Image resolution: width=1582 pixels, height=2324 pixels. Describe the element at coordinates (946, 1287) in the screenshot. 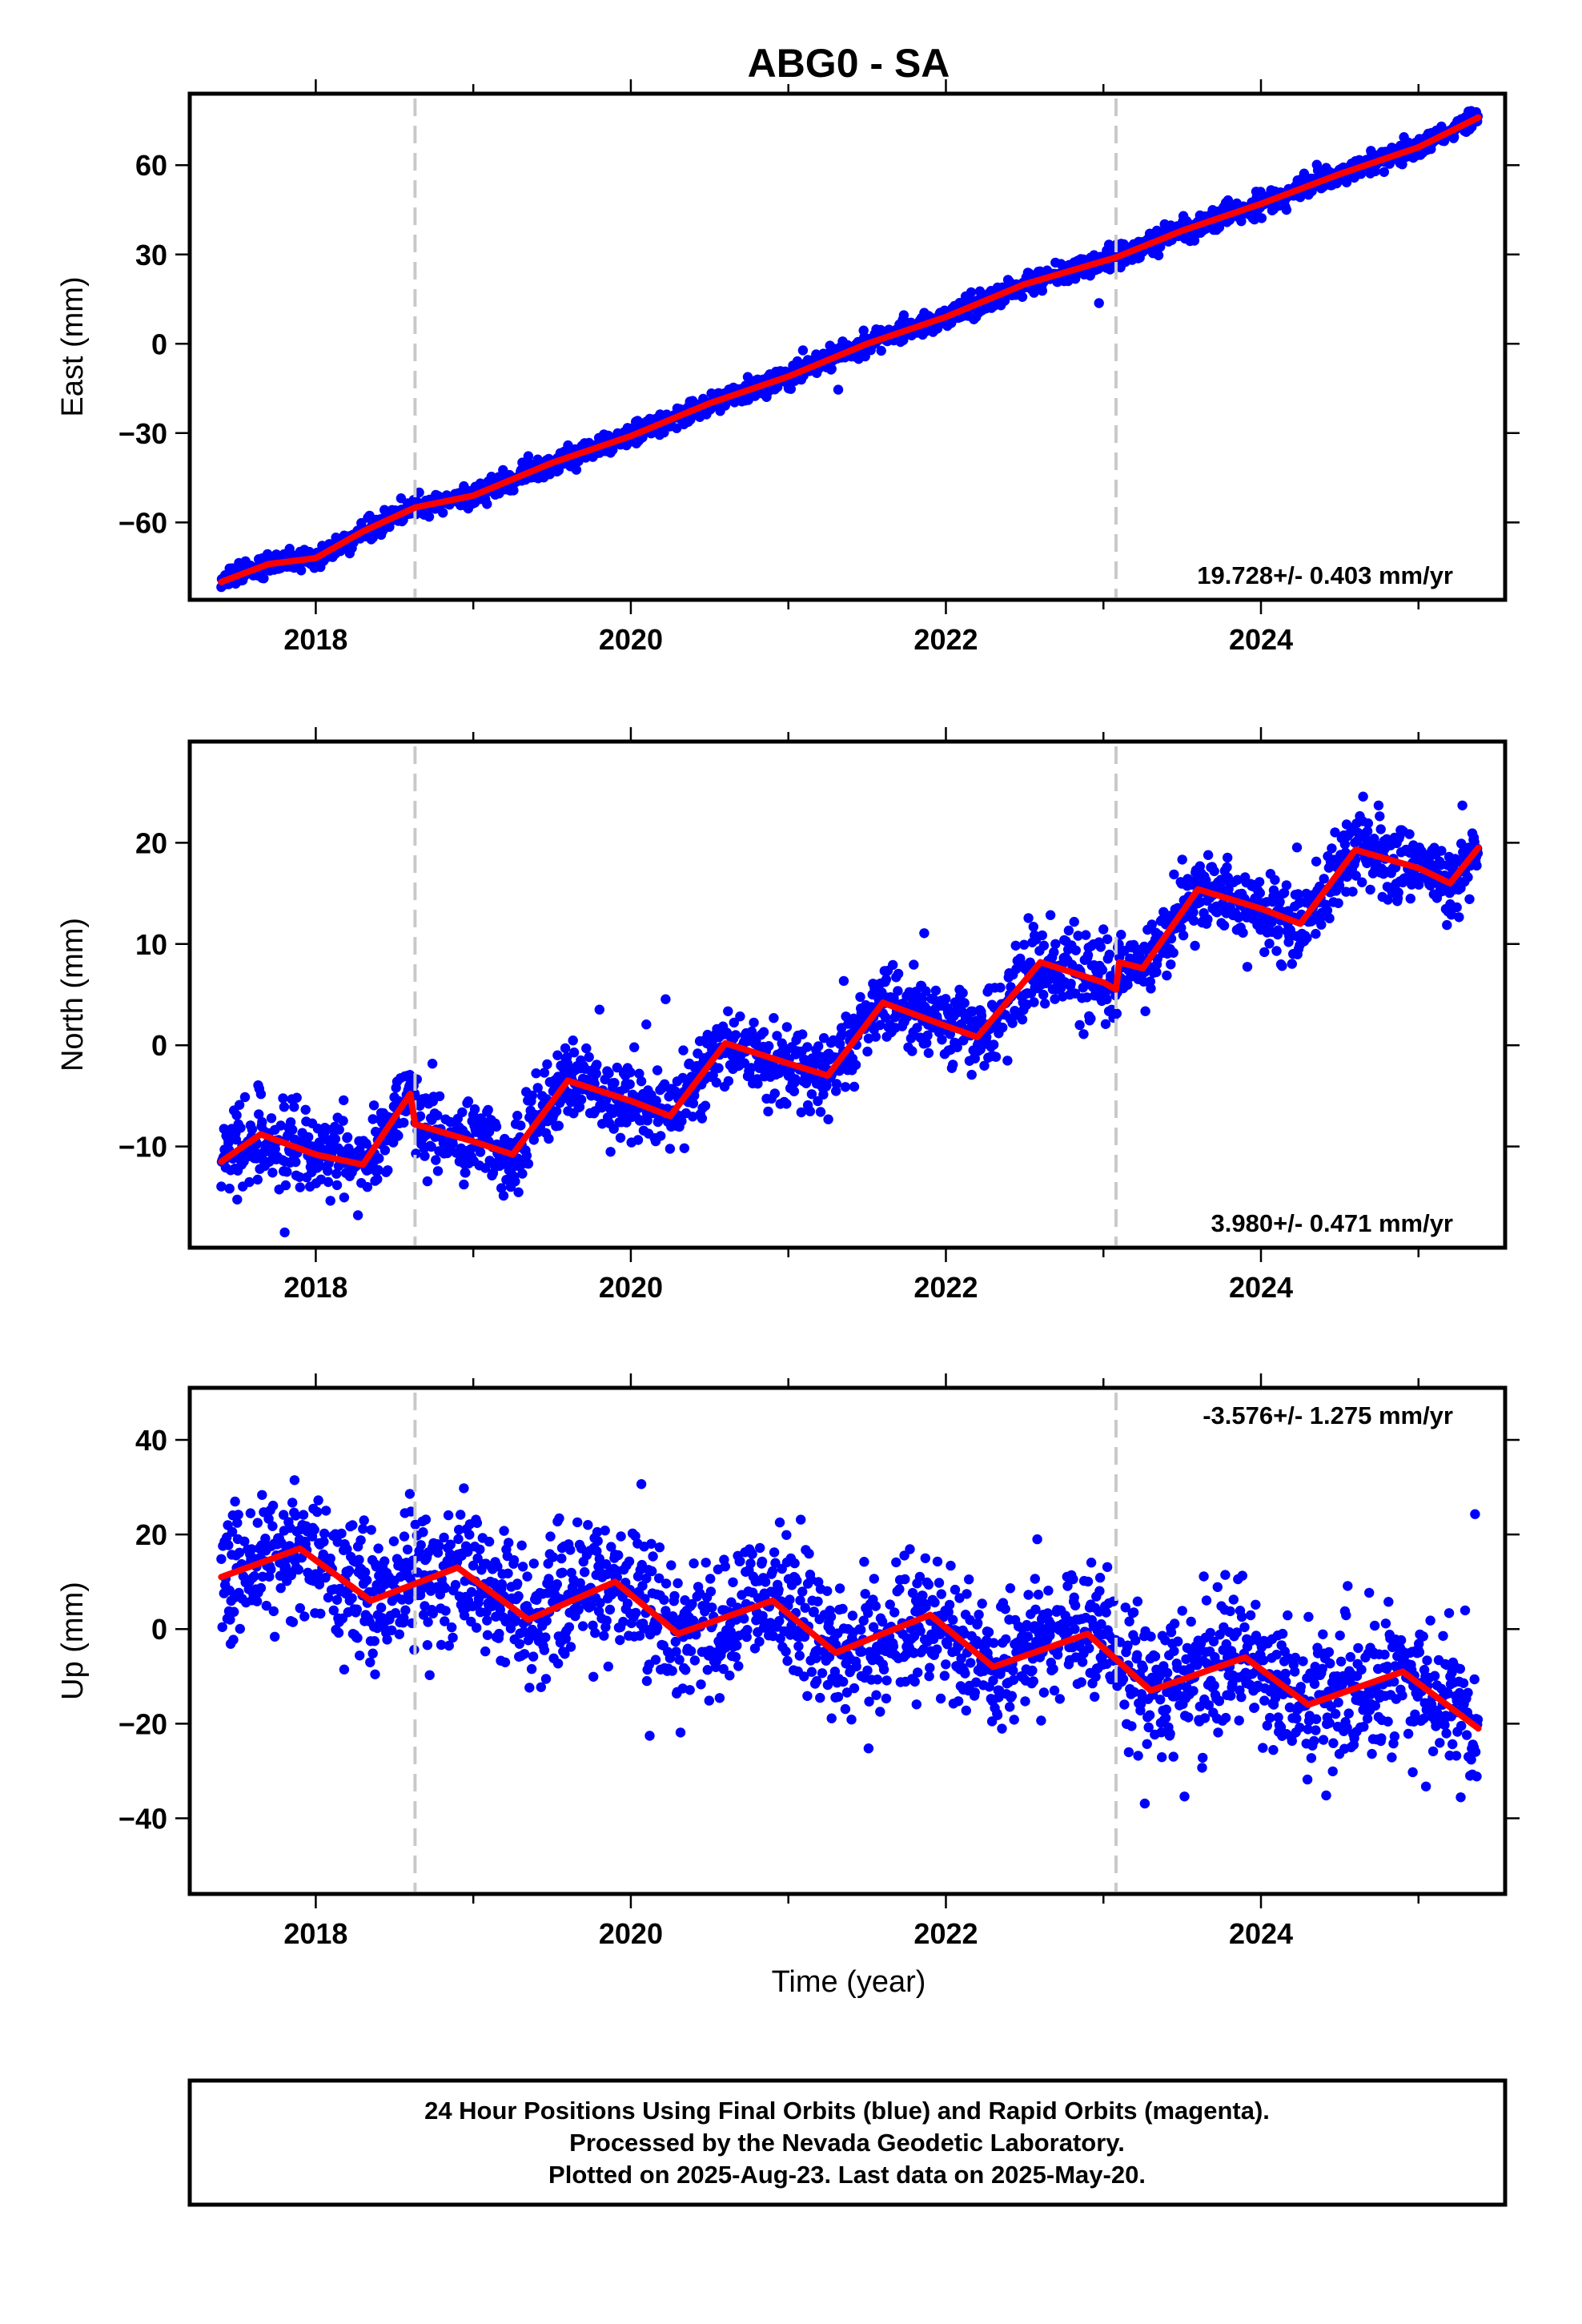

I see `north-x-tick-label: 2022` at that location.